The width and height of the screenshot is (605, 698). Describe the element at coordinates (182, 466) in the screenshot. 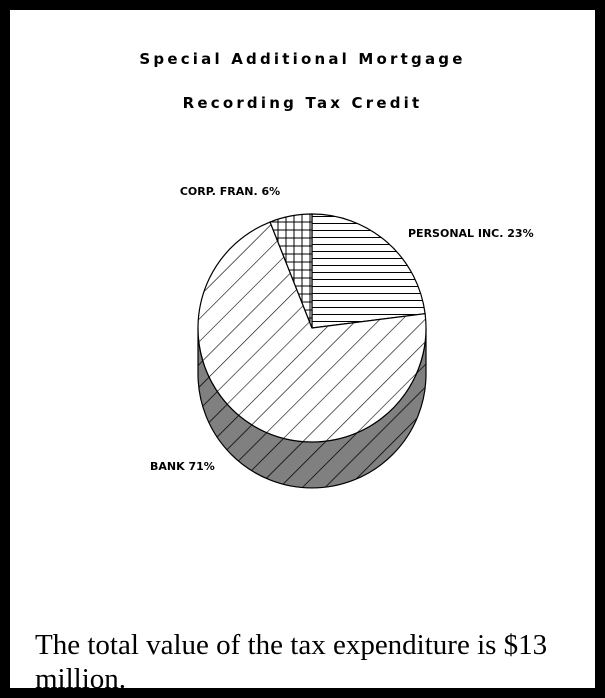

I see `label-bank: BANK 71%` at that location.